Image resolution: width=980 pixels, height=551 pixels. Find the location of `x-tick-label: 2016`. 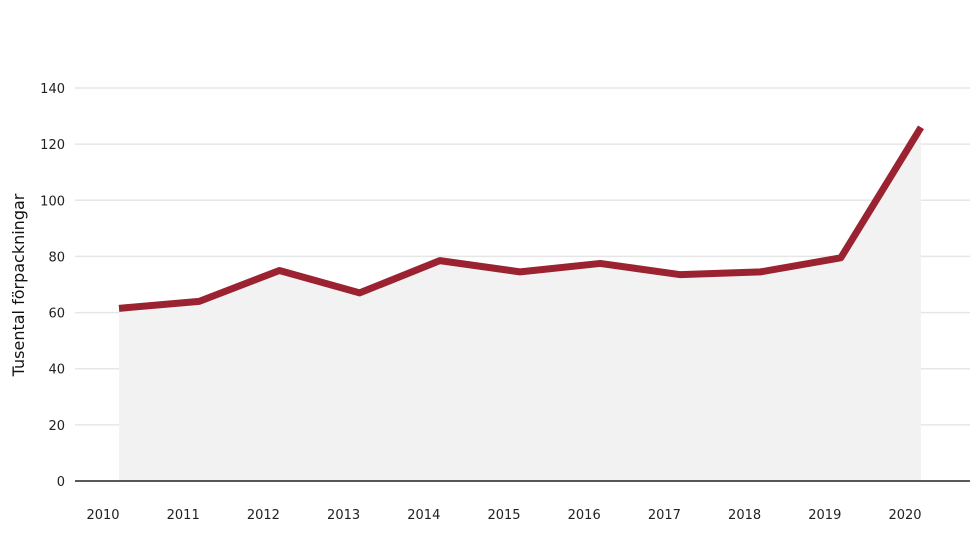

x-tick-label: 2016 is located at coordinates (584, 515).